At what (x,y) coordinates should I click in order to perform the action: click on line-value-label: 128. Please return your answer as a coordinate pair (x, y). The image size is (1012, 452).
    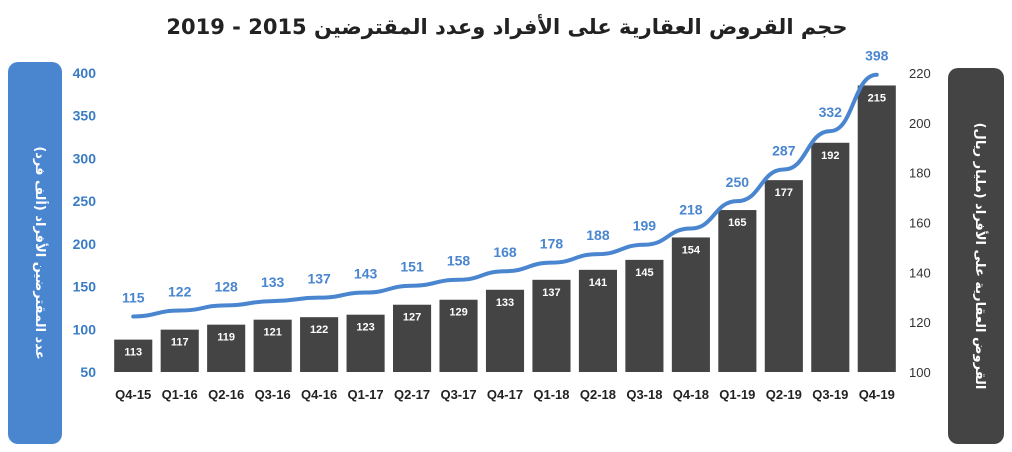
    Looking at the image, I should click on (226, 286).